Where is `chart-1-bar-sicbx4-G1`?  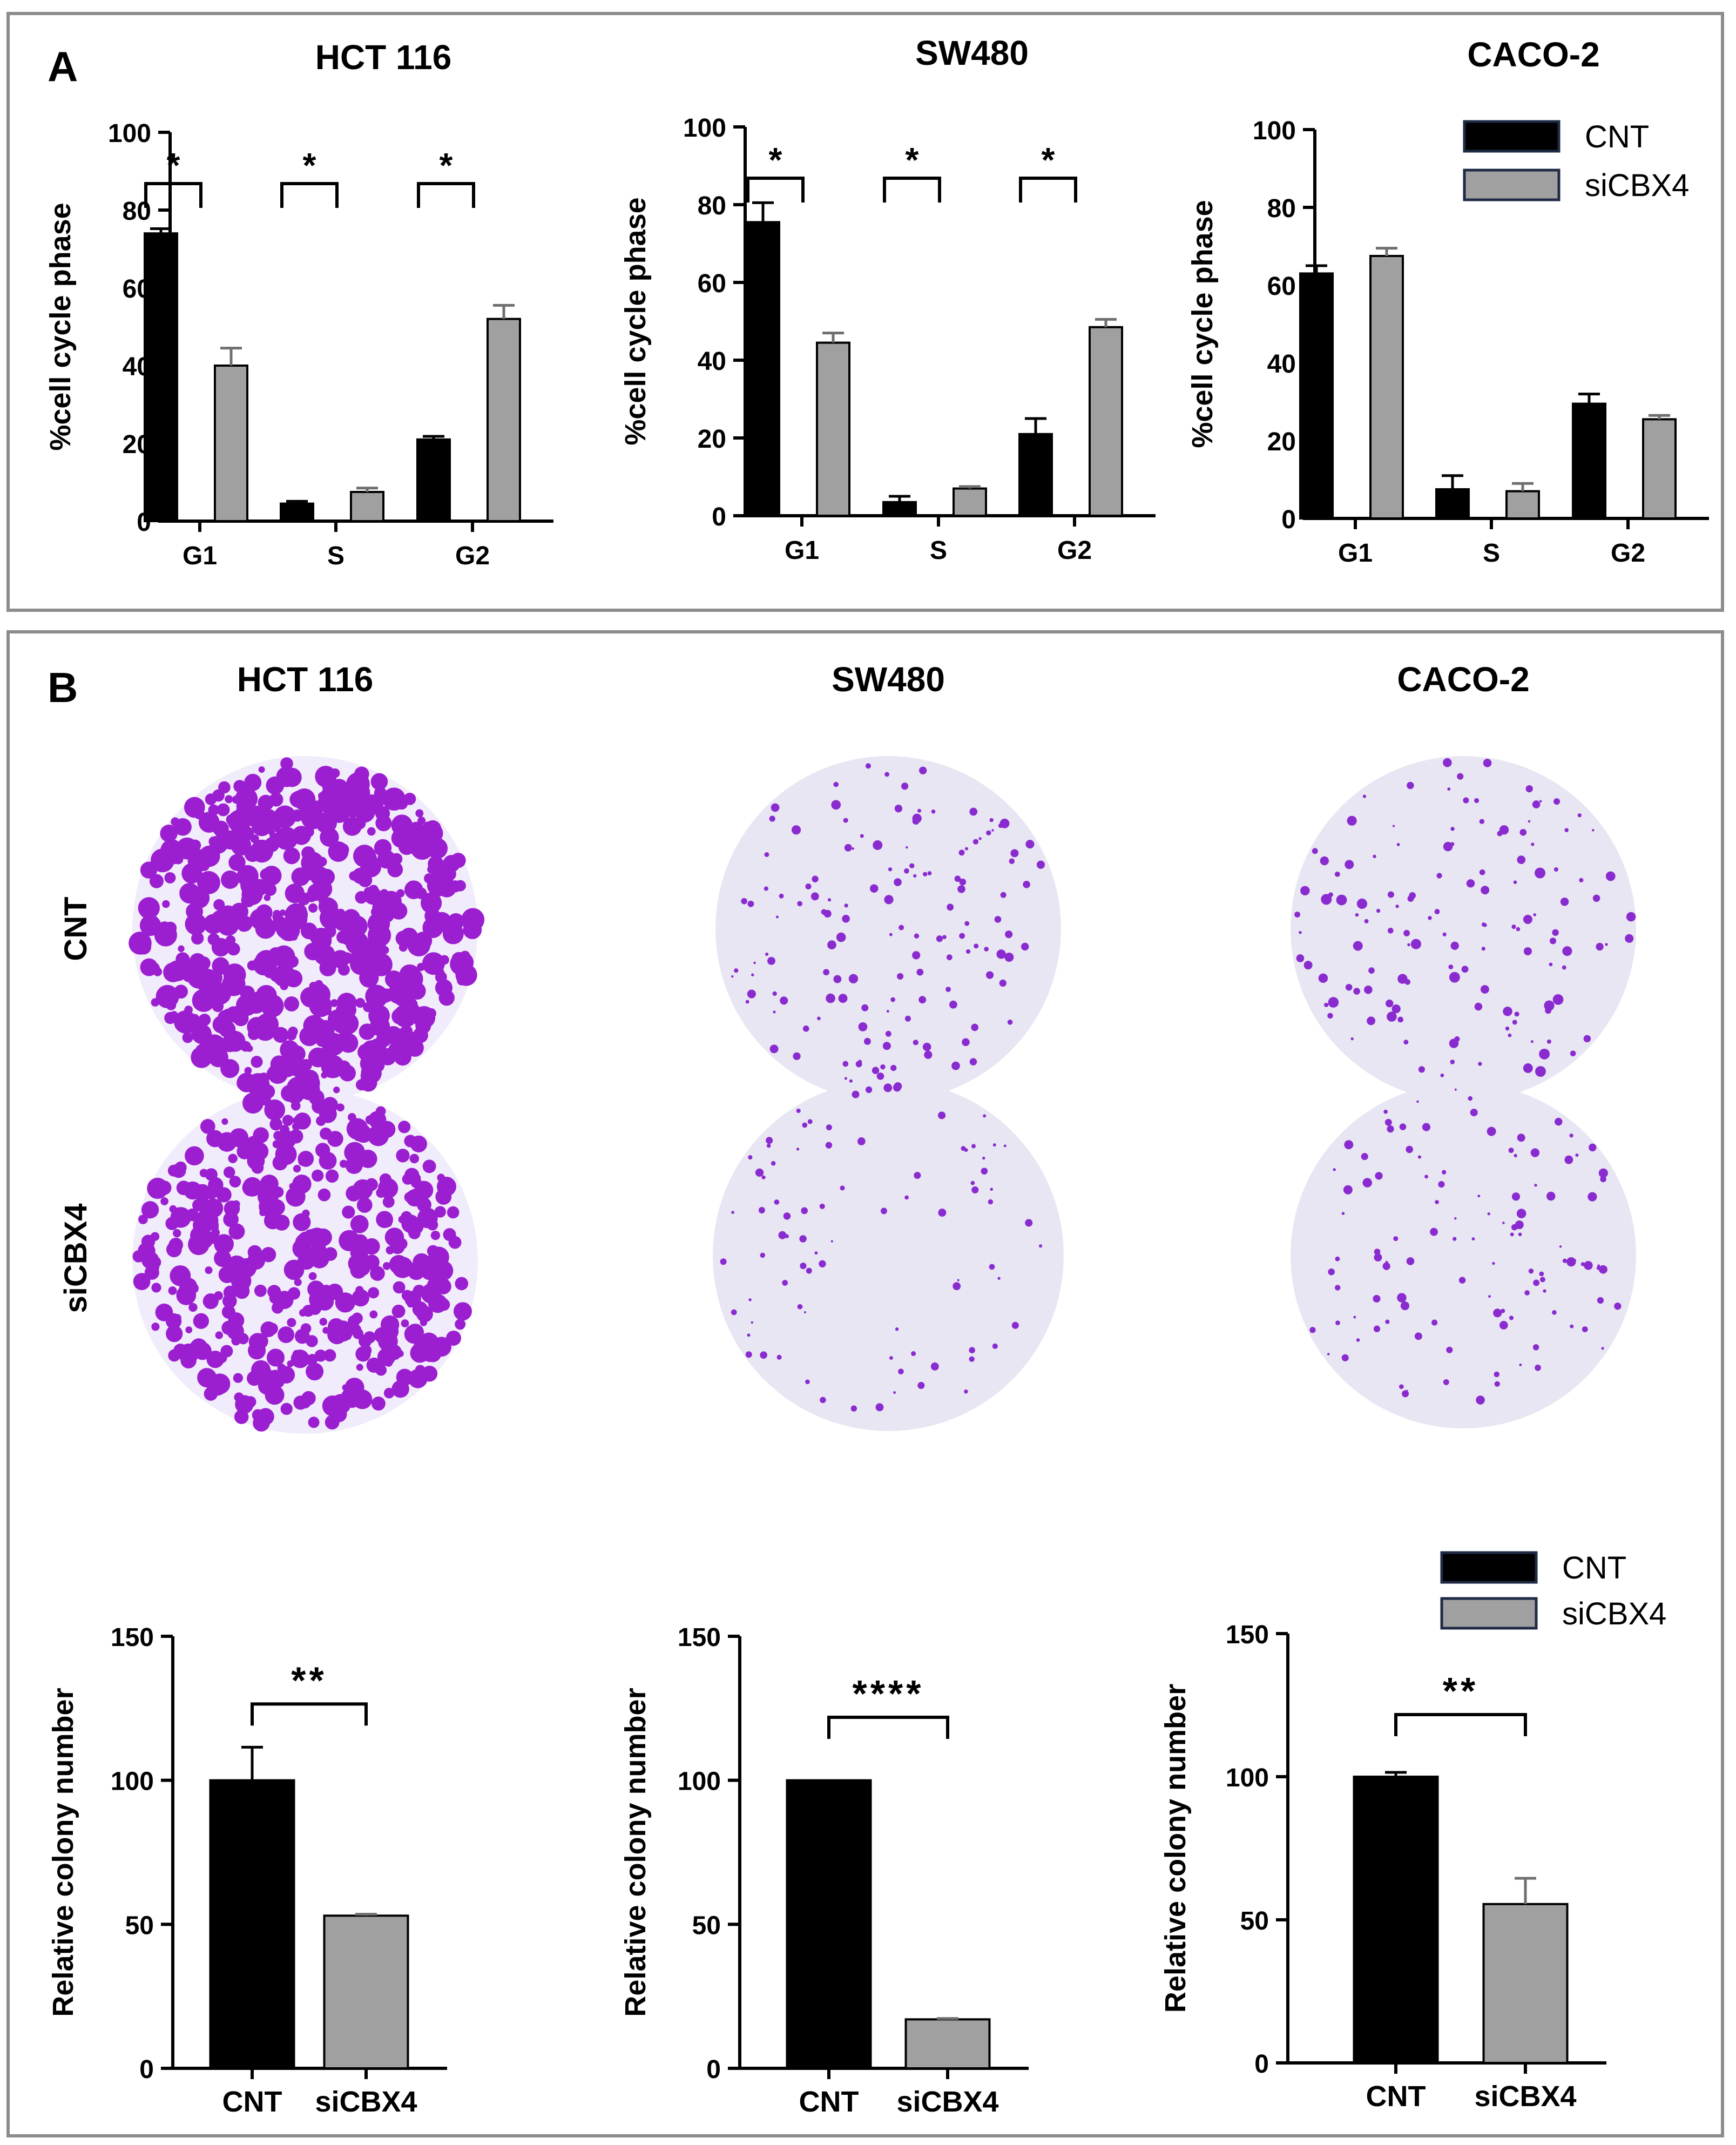 chart-1-bar-sicbx4-G1 is located at coordinates (833, 429).